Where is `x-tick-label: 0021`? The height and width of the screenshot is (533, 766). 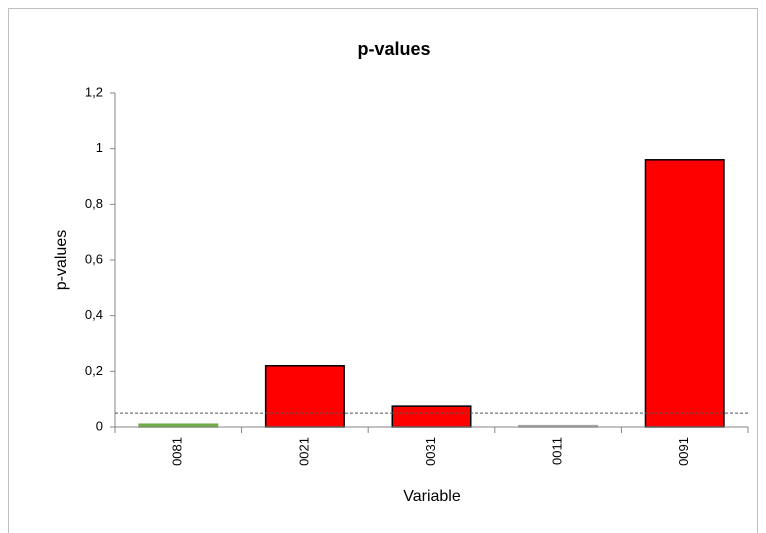 x-tick-label: 0021 is located at coordinates (303, 451).